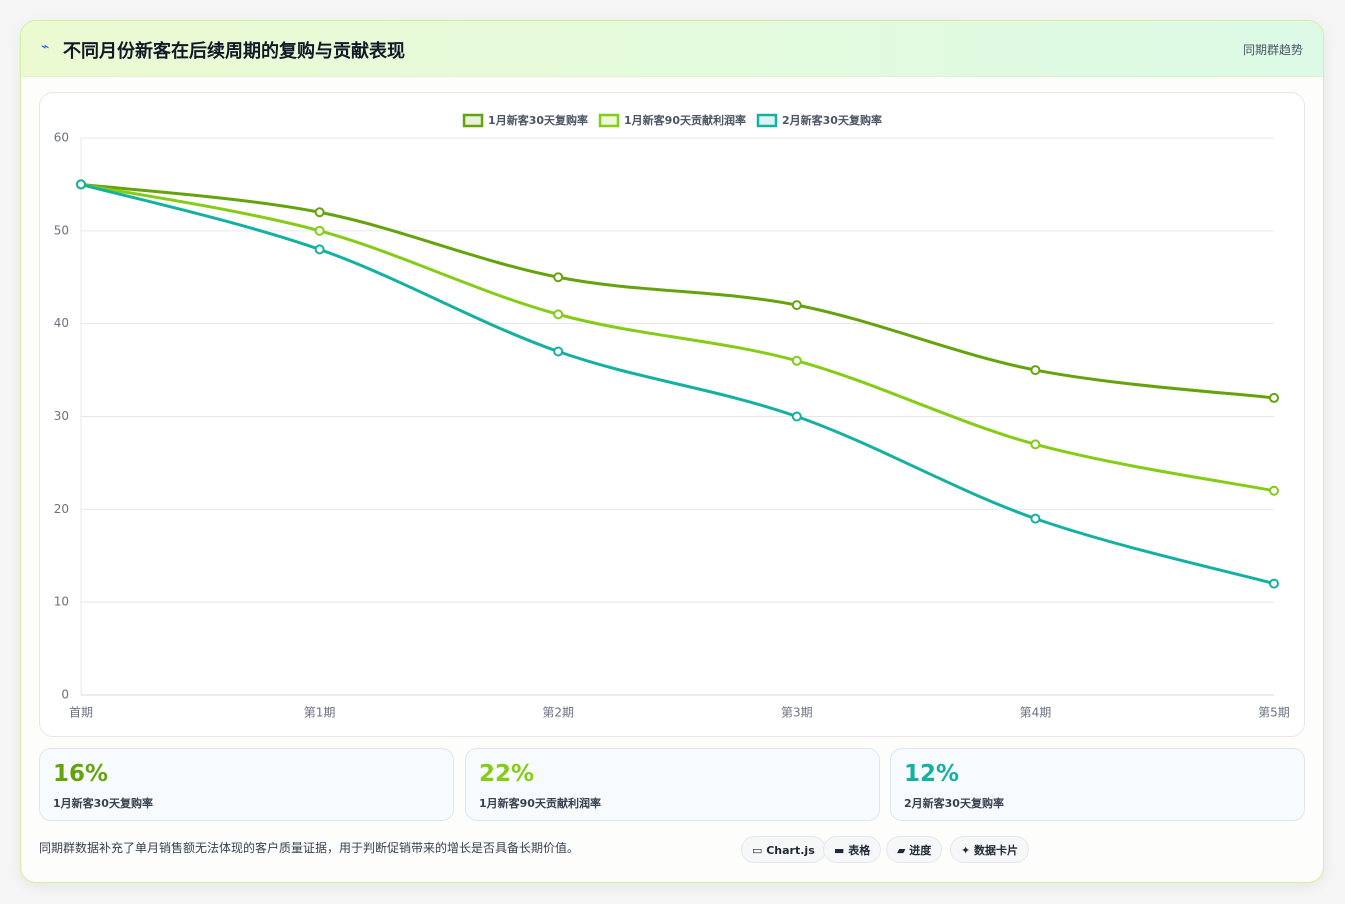 This screenshot has height=904, width=1345. What do you see at coordinates (65, 695) in the screenshot?
I see `y-tick-label: 0` at bounding box center [65, 695].